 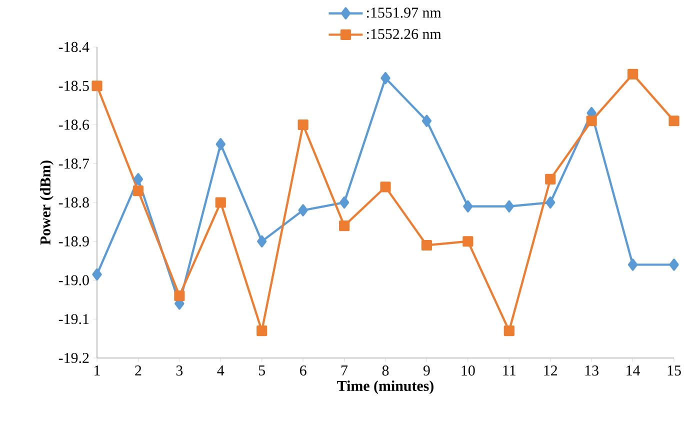 I want to click on x-tick-label: 5, so click(x=262, y=371).